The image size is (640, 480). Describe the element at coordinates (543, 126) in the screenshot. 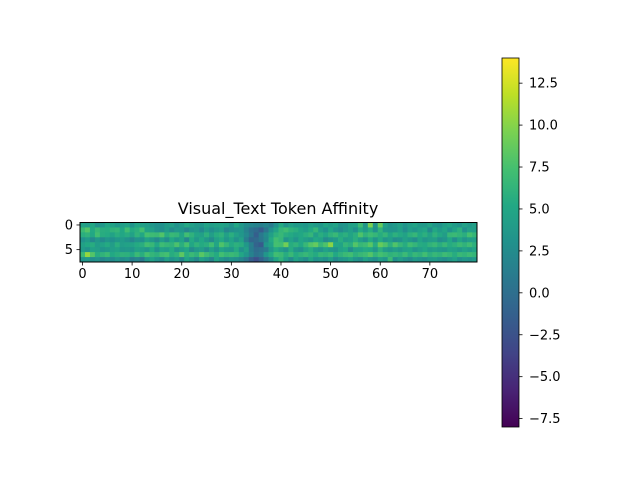

I see `colorbar-tick-label: 10.0` at that location.